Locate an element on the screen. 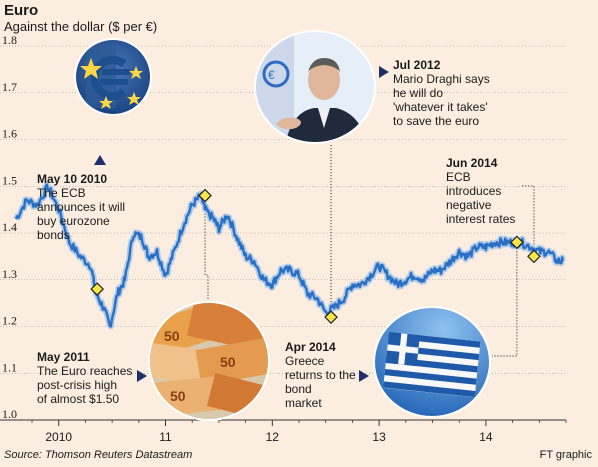 The image size is (598, 467). source-note: Source: Thomson Reuters Datastream is located at coordinates (98, 455).